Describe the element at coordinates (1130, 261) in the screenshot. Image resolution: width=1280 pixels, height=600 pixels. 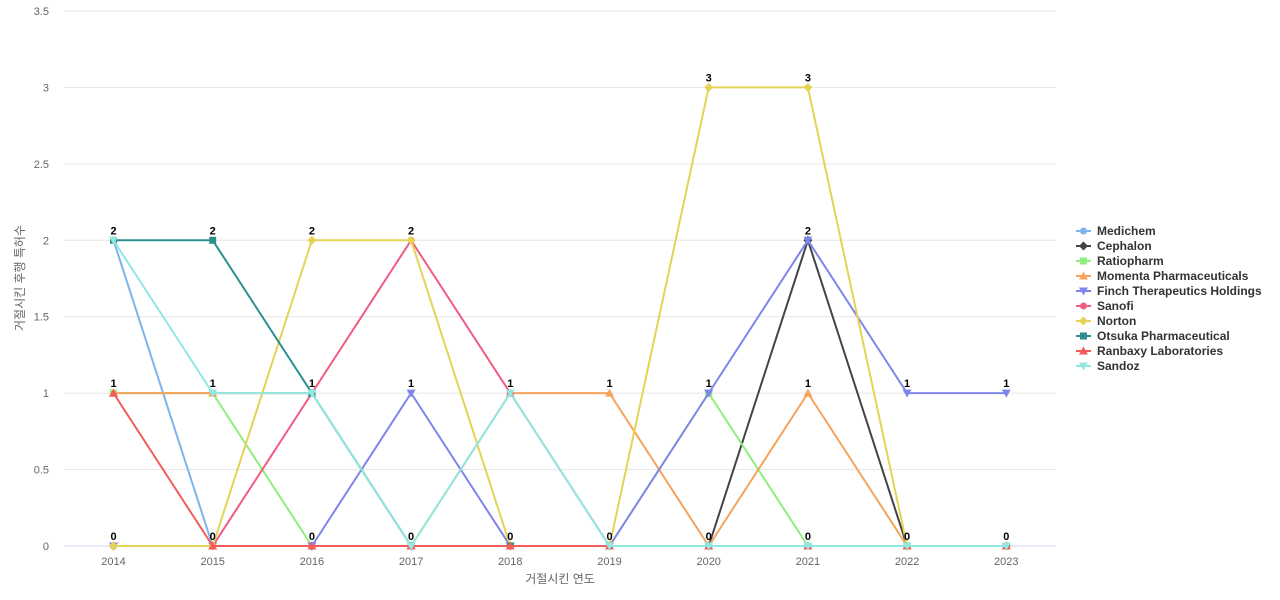
I see `legend-label: Ratiopharm` at that location.